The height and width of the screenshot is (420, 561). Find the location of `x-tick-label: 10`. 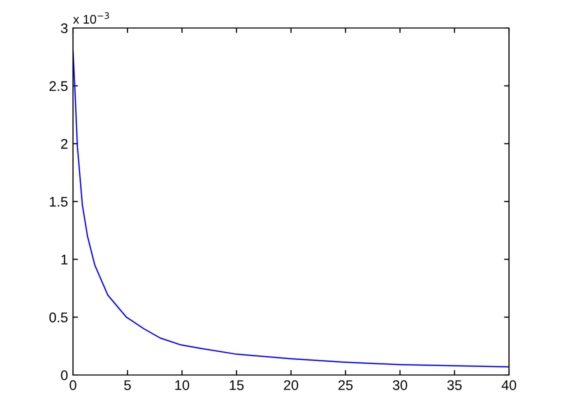

x-tick-label: 10 is located at coordinates (182, 385).